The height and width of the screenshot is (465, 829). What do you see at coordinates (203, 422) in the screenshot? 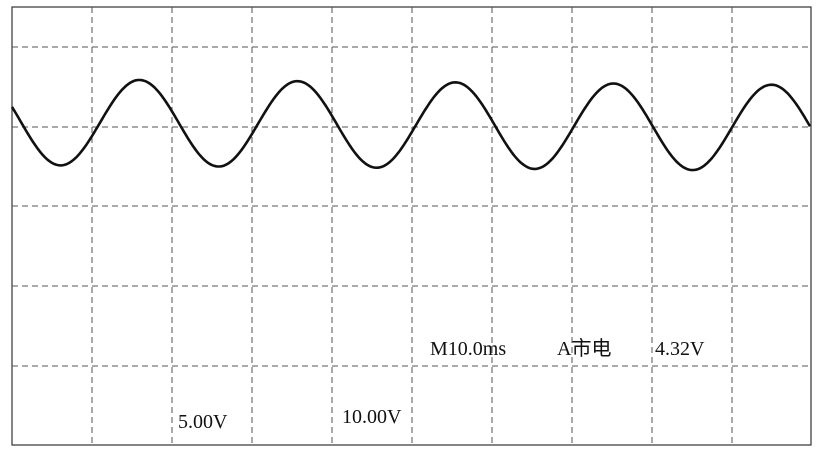
I see `ch1-scale-label: 5.00V` at bounding box center [203, 422].